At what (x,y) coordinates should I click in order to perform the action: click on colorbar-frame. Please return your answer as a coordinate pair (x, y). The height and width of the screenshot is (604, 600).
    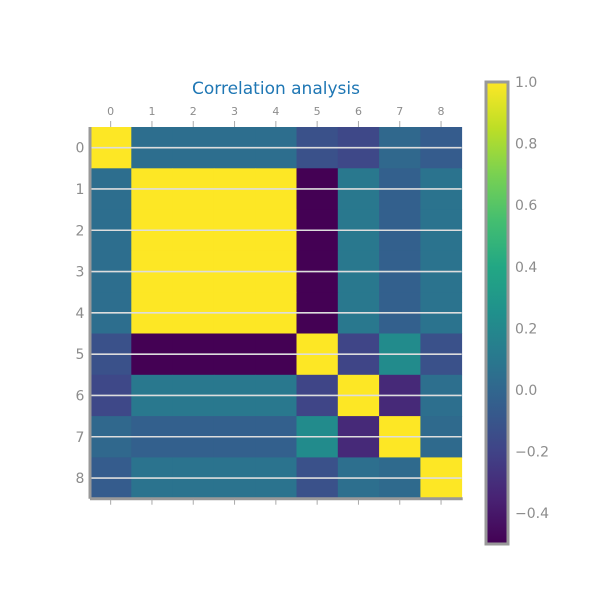
    Looking at the image, I should click on (497, 313).